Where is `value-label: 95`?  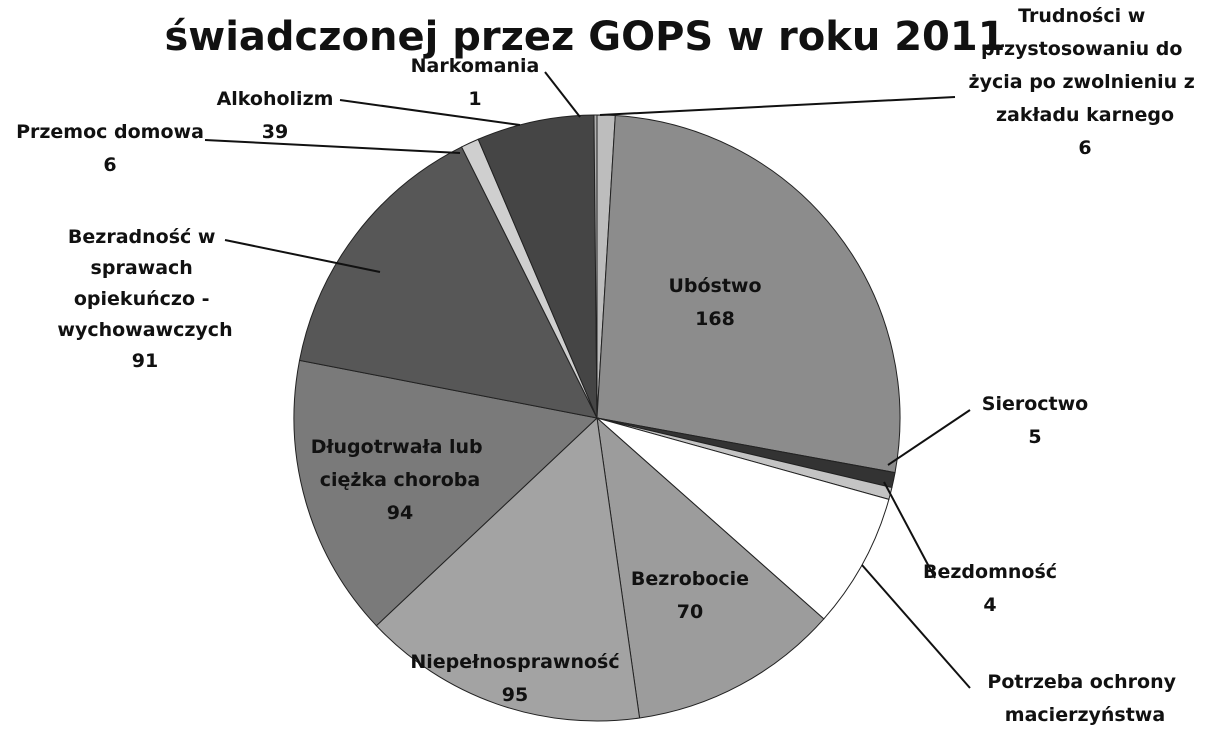 value-label: 95 is located at coordinates (515, 695).